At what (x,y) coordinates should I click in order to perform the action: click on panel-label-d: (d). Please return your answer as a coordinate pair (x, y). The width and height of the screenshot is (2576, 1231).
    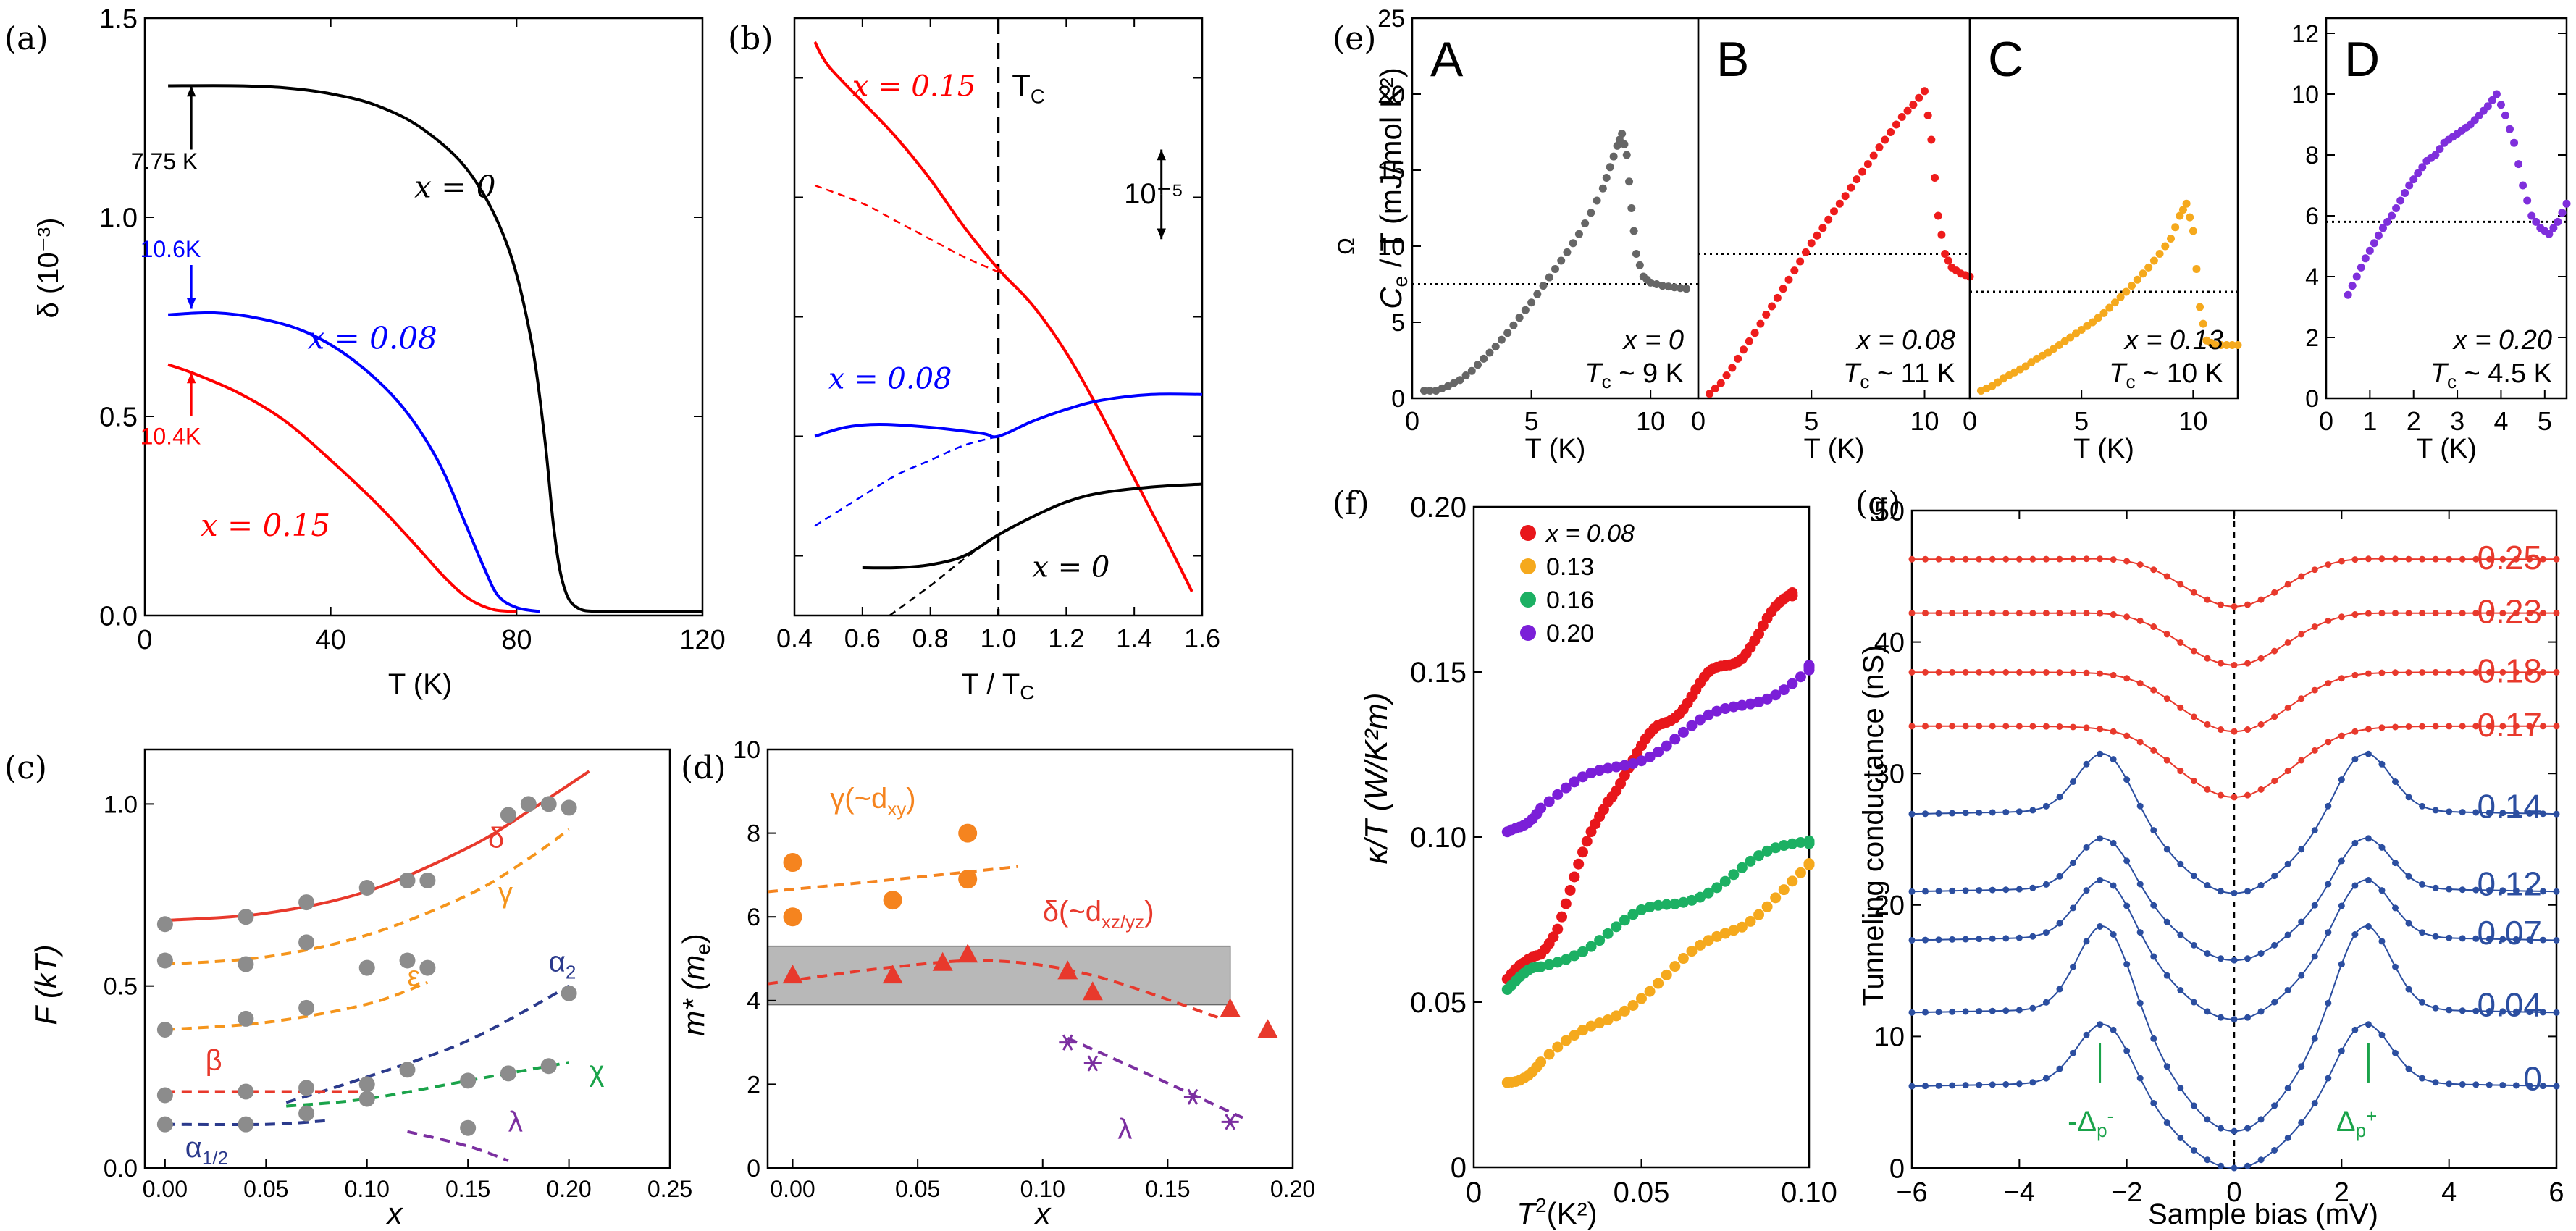
    Looking at the image, I should click on (703, 767).